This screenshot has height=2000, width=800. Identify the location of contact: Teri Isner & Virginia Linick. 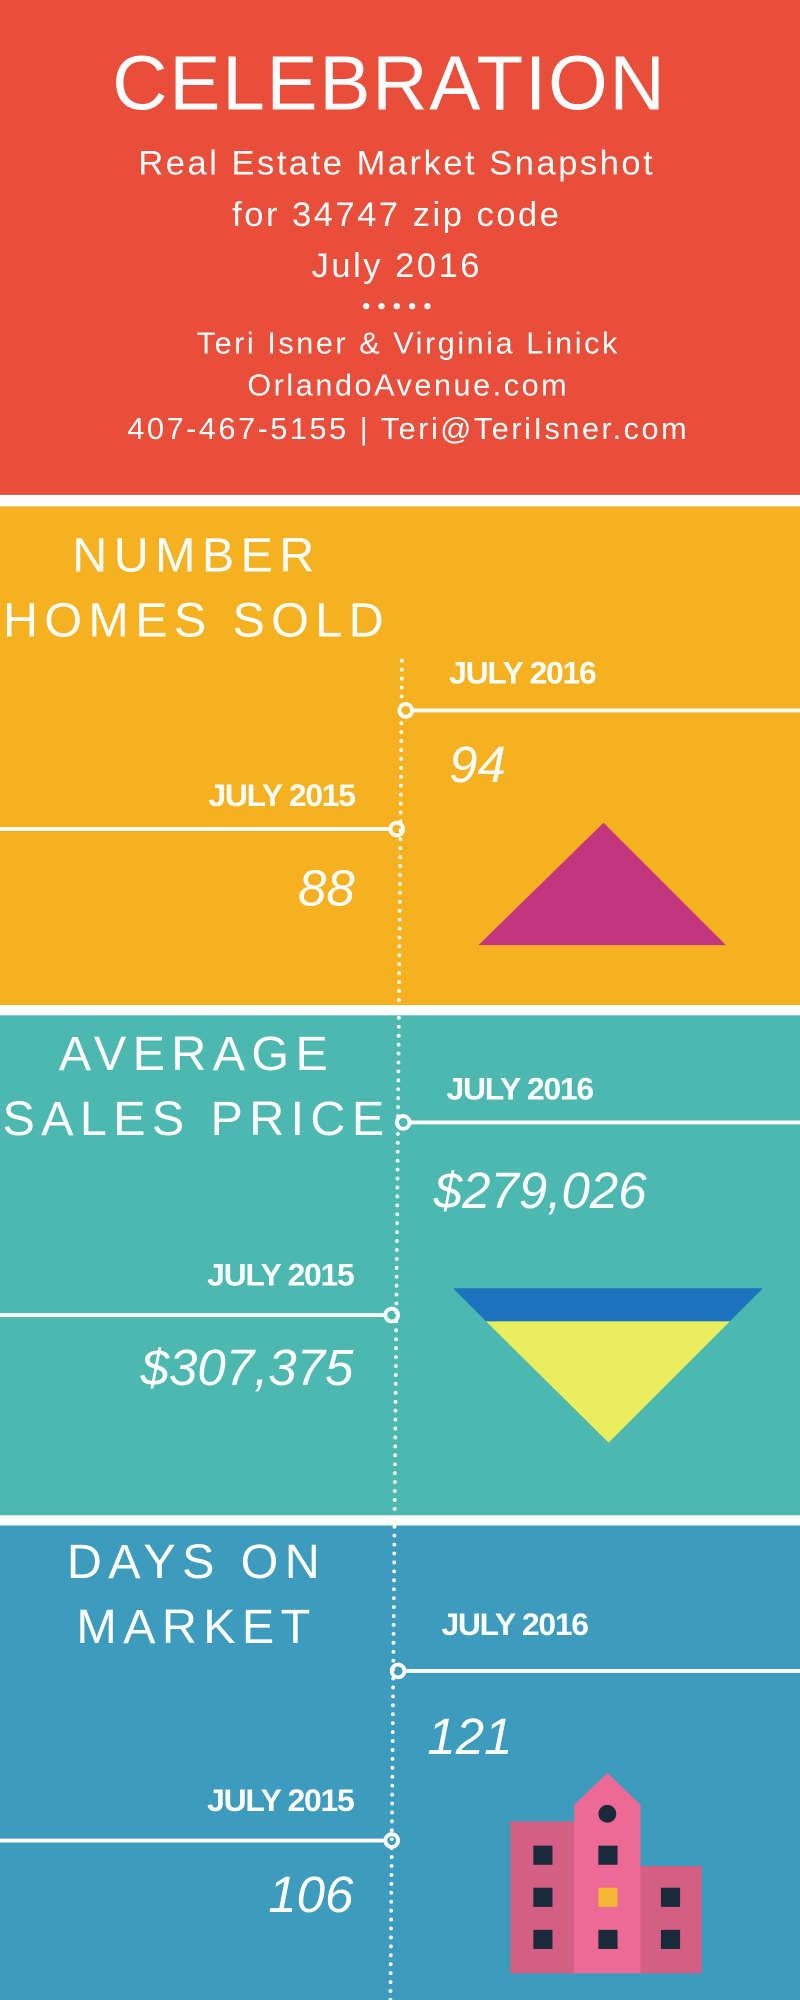
(408, 343).